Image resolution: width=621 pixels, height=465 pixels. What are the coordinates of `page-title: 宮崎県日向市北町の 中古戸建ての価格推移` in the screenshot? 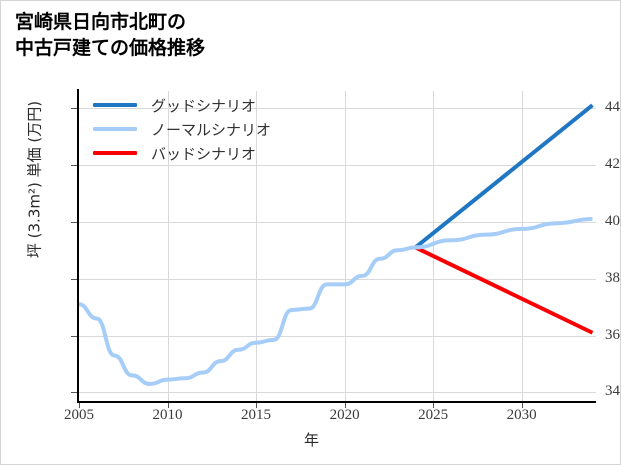 It's located at (110, 35).